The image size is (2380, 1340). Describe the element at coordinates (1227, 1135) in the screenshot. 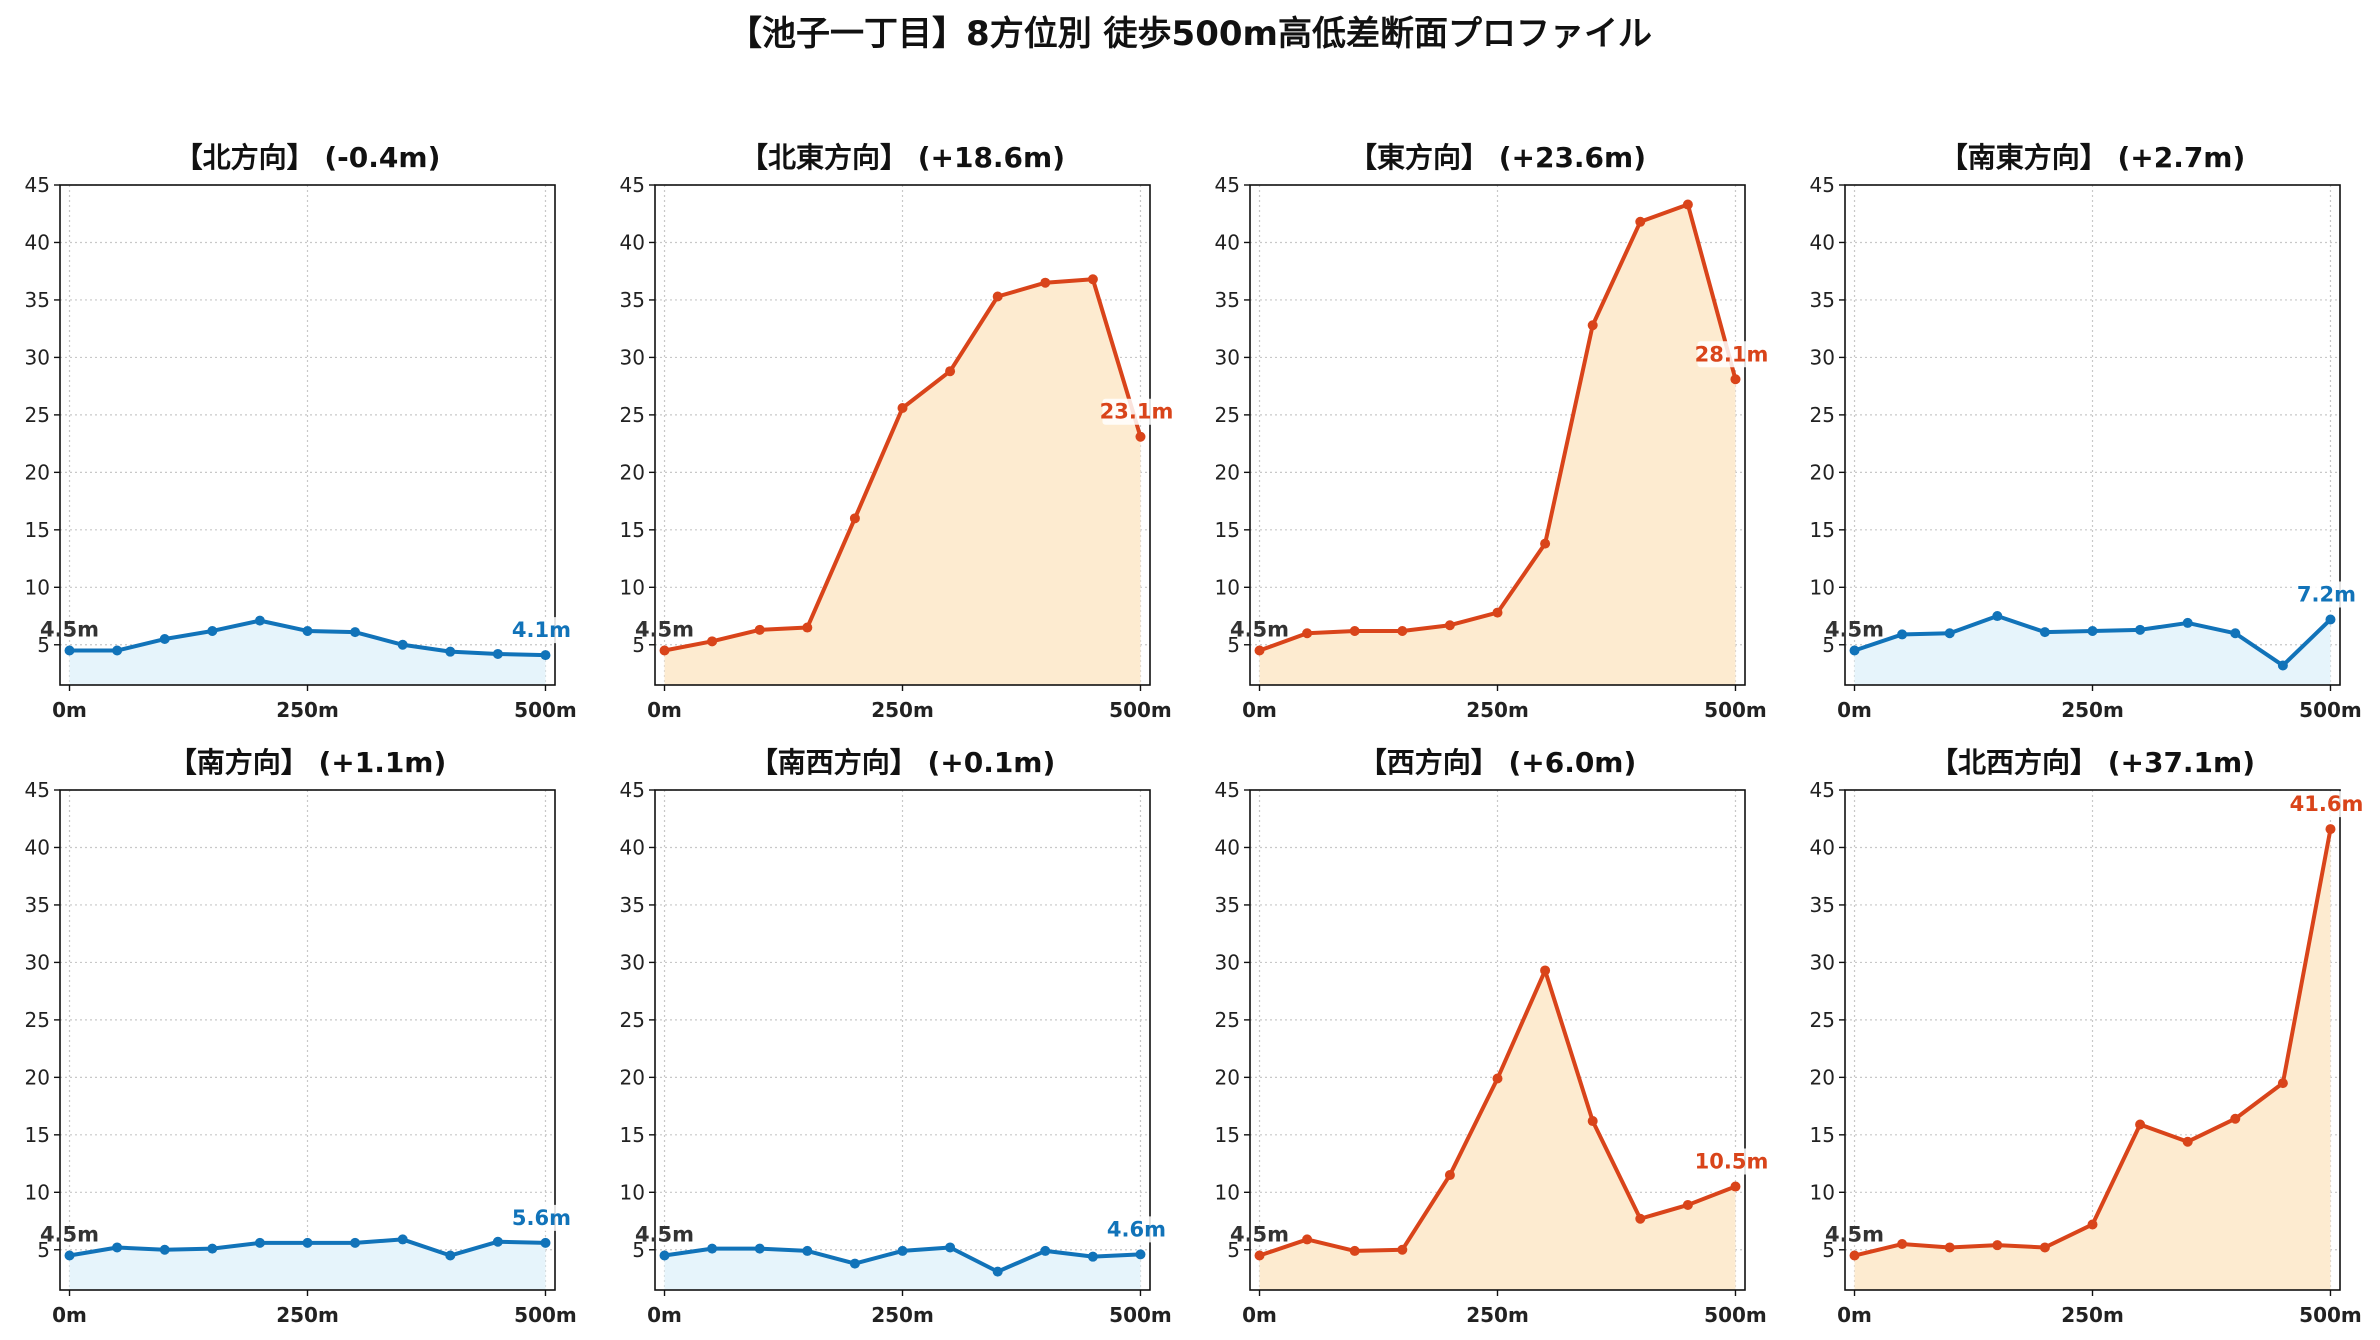

I see `y-tick-label: 15` at that location.